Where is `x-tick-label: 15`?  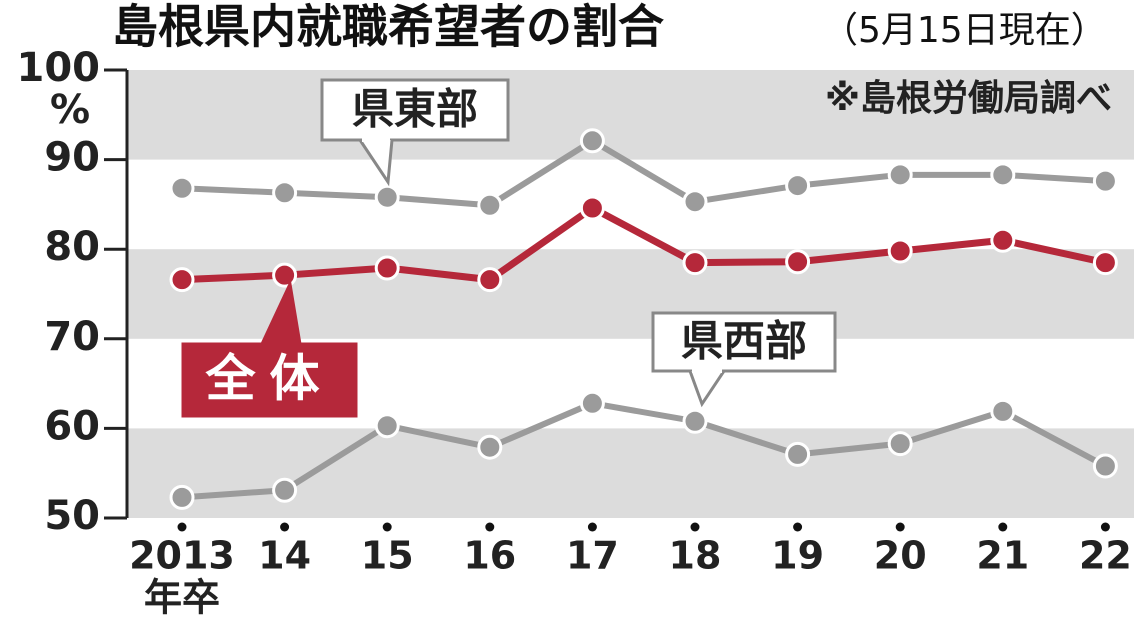 x-tick-label: 15 is located at coordinates (387, 556).